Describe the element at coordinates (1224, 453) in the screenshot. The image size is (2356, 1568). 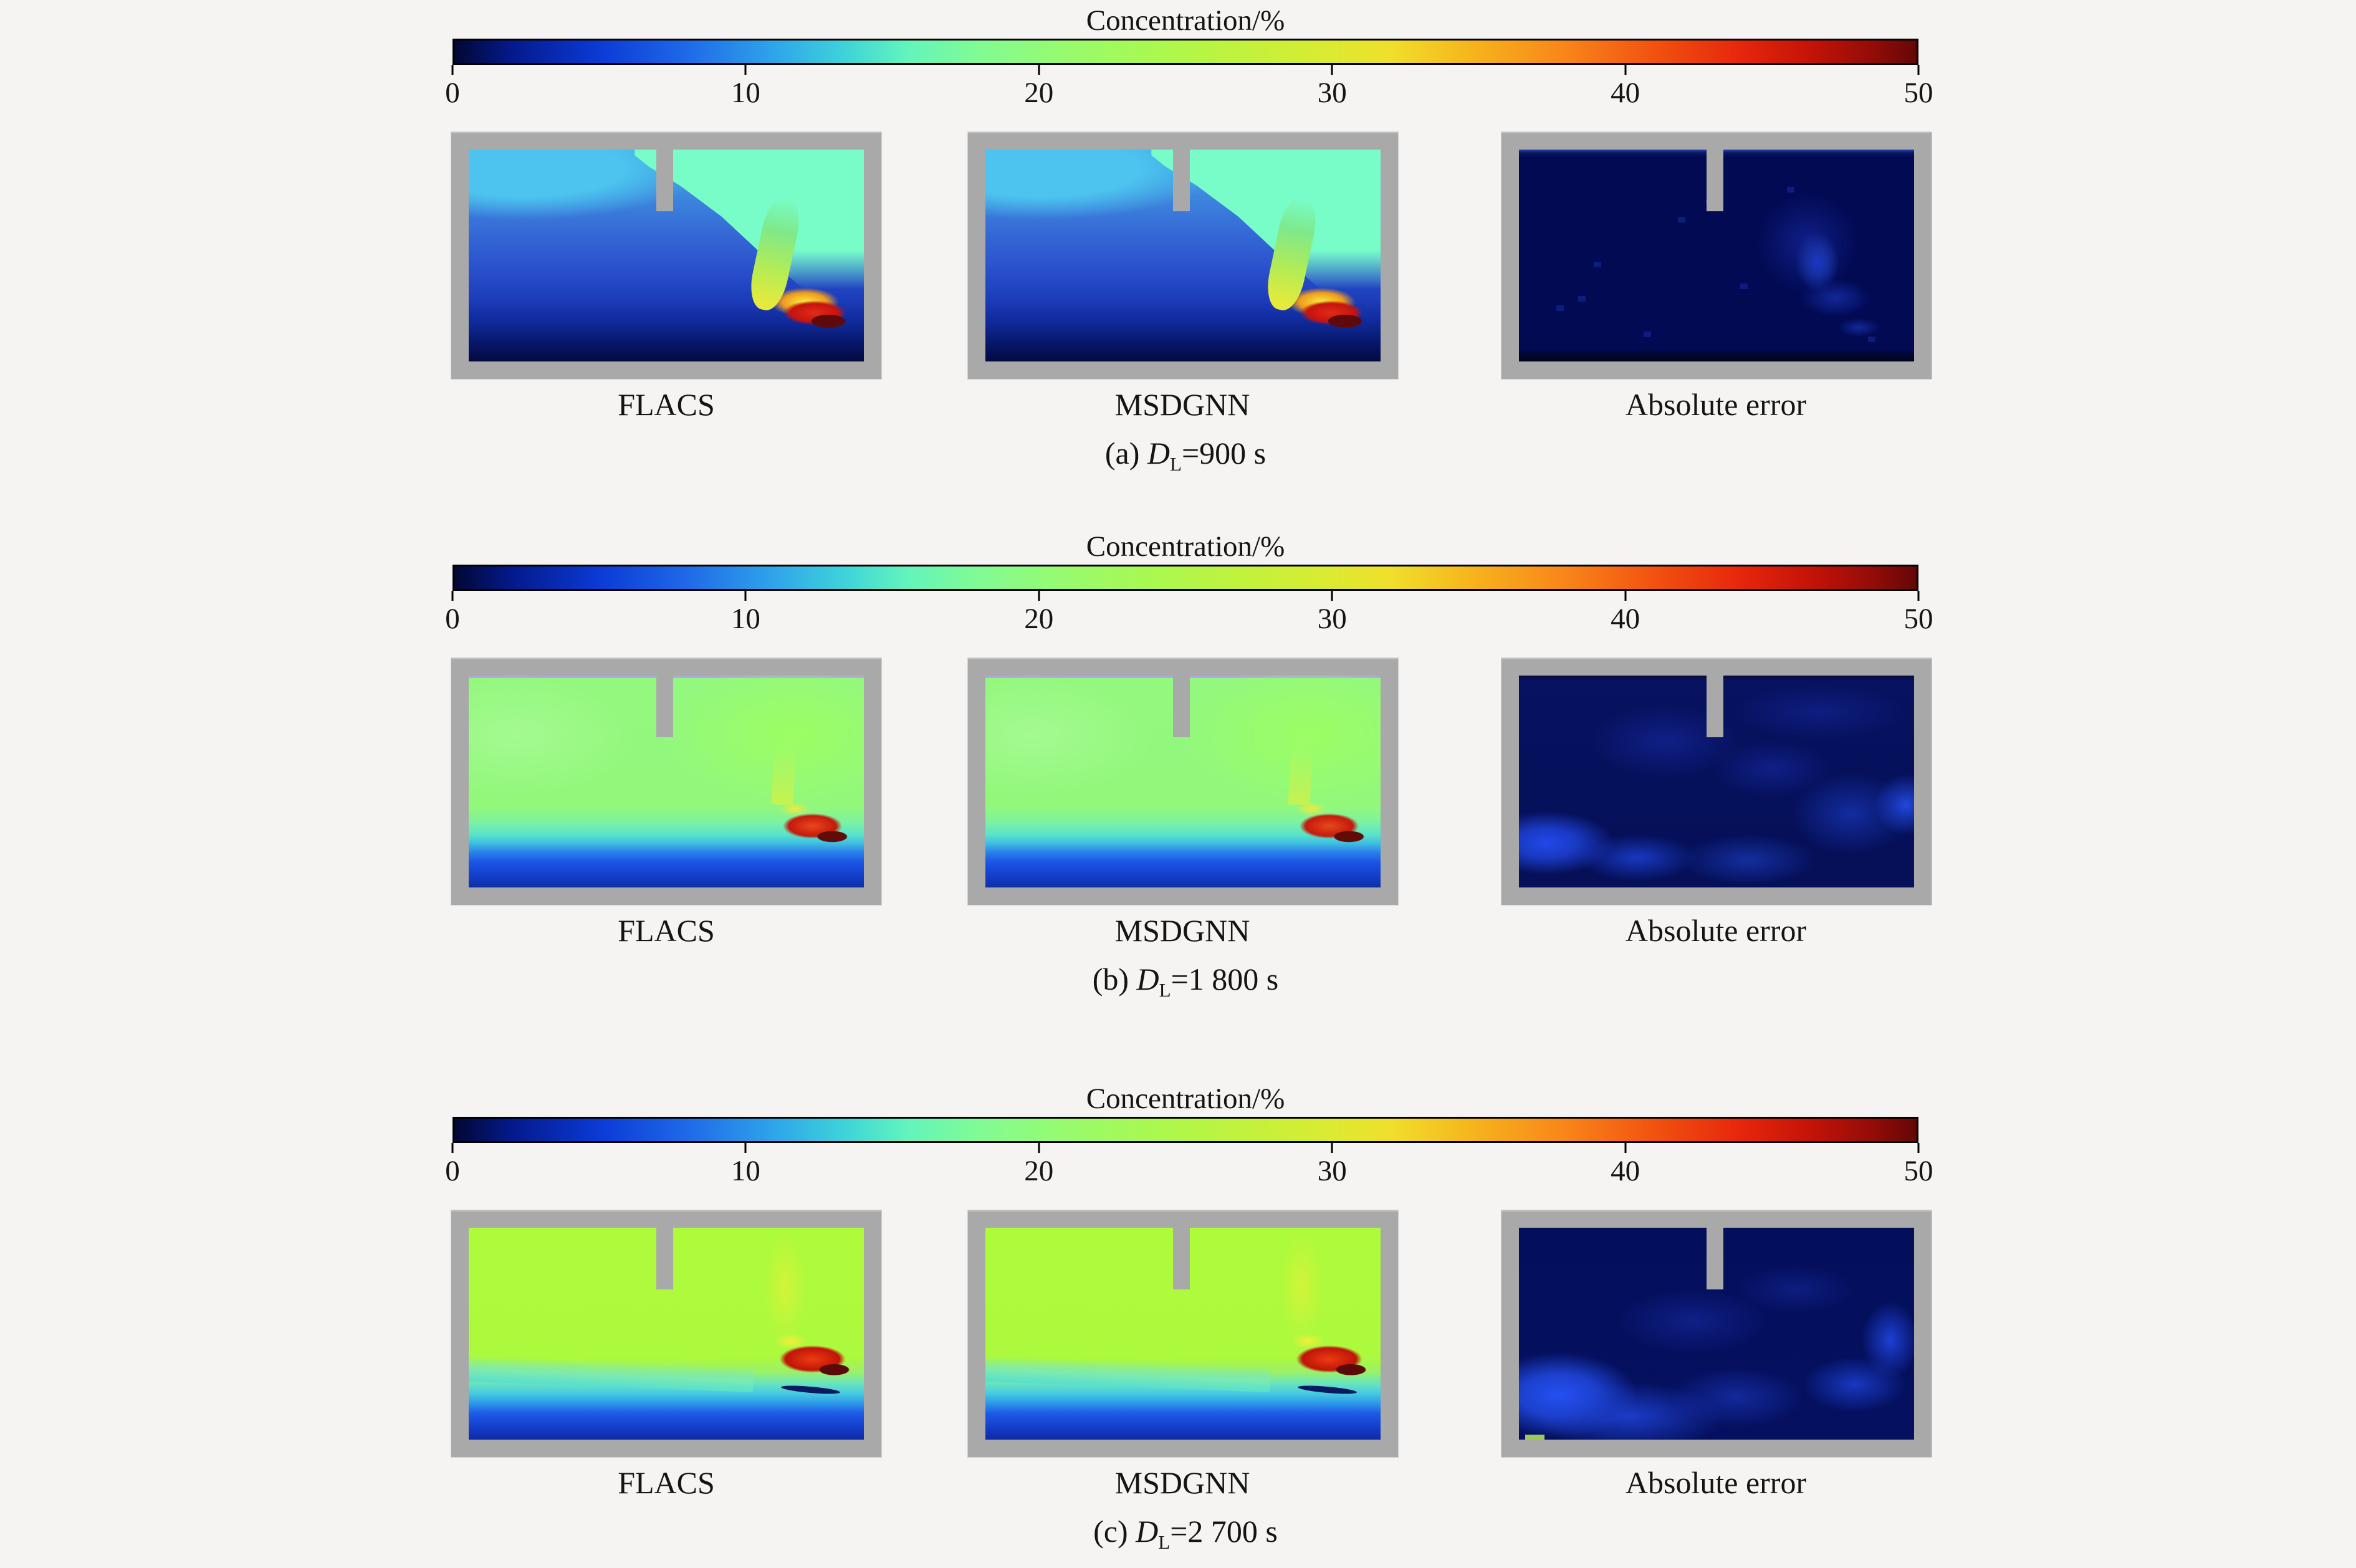
I see `caption-value: =900 s` at that location.